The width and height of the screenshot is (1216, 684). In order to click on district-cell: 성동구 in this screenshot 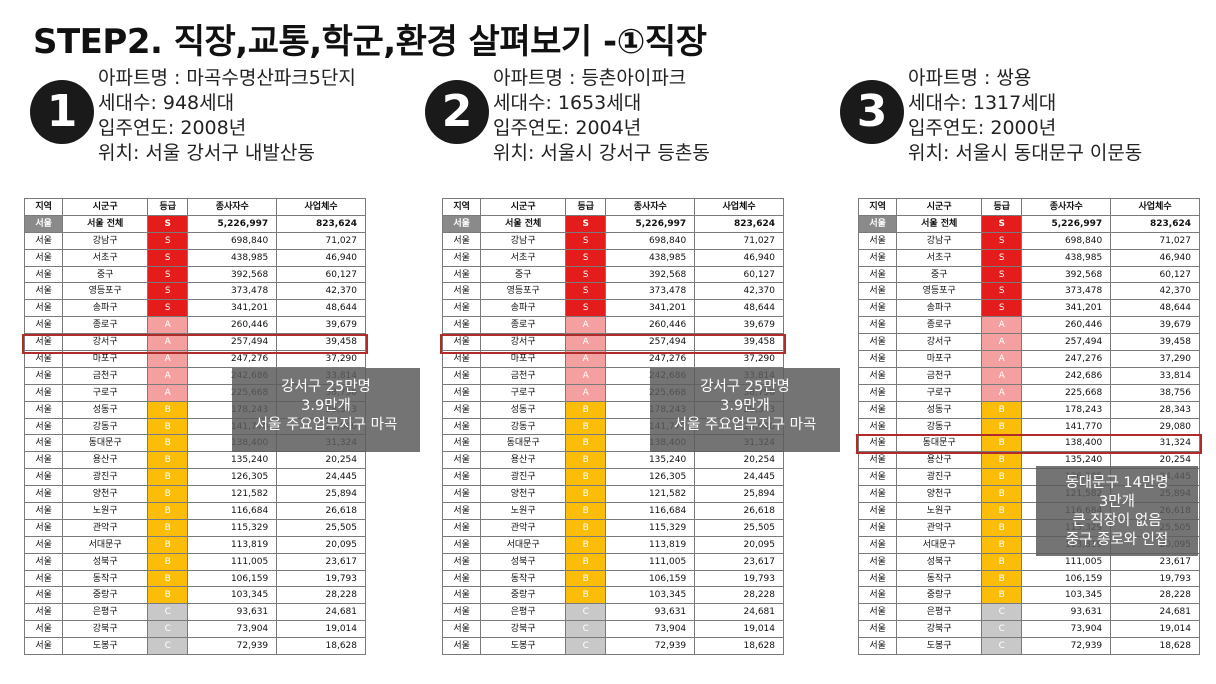, I will do `click(939, 409)`.